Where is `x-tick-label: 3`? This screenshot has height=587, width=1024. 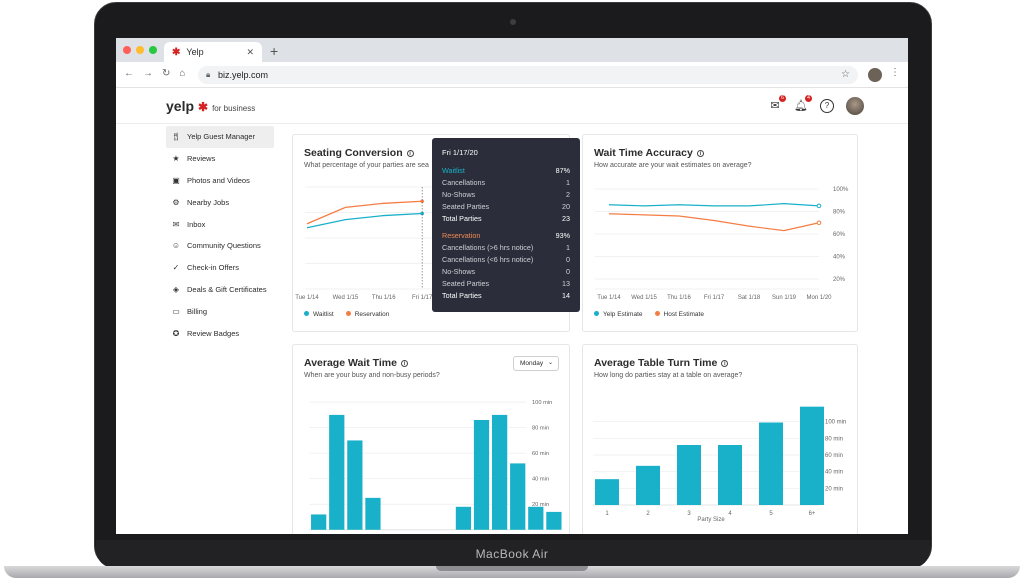
x-tick-label: 3 is located at coordinates (689, 514).